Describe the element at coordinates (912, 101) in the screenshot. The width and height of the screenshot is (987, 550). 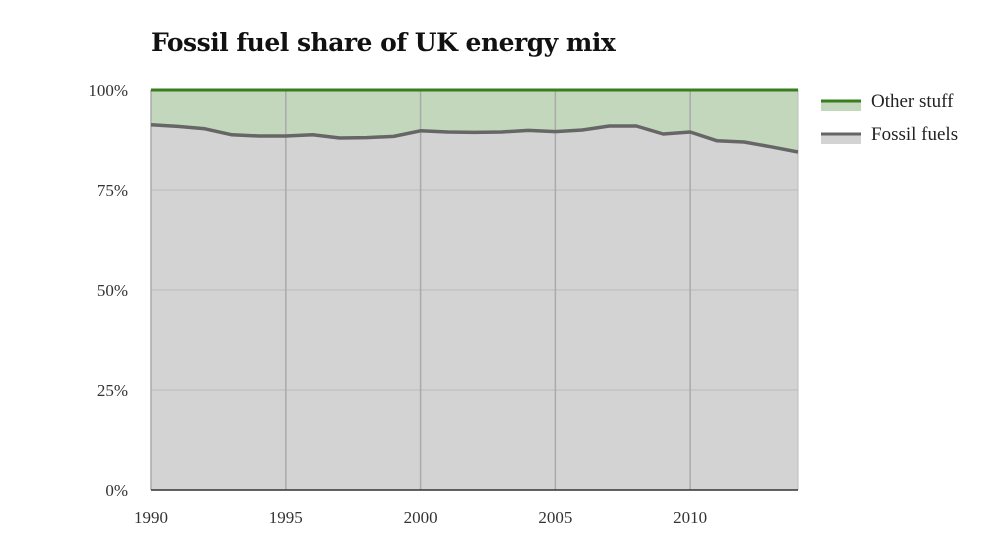
I see `legend-label: Other stuff` at that location.